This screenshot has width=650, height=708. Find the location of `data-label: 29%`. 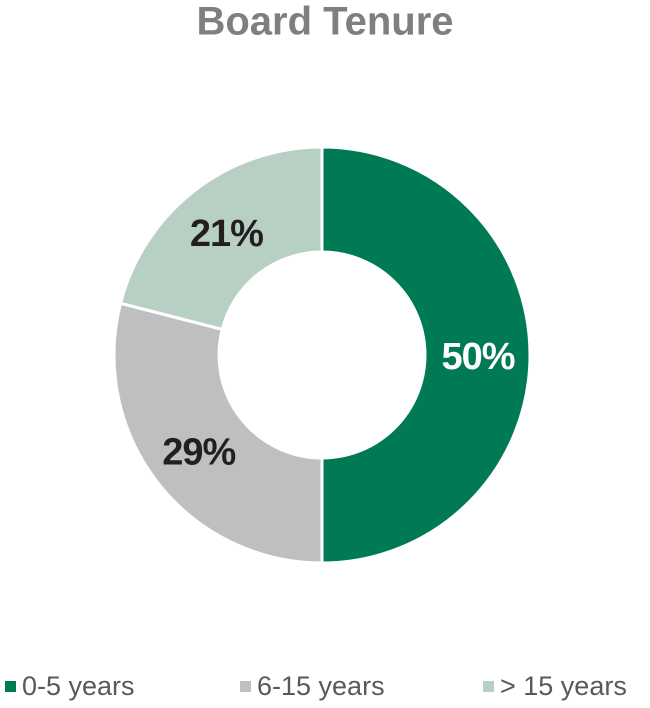

data-label: 29% is located at coordinates (198, 453).